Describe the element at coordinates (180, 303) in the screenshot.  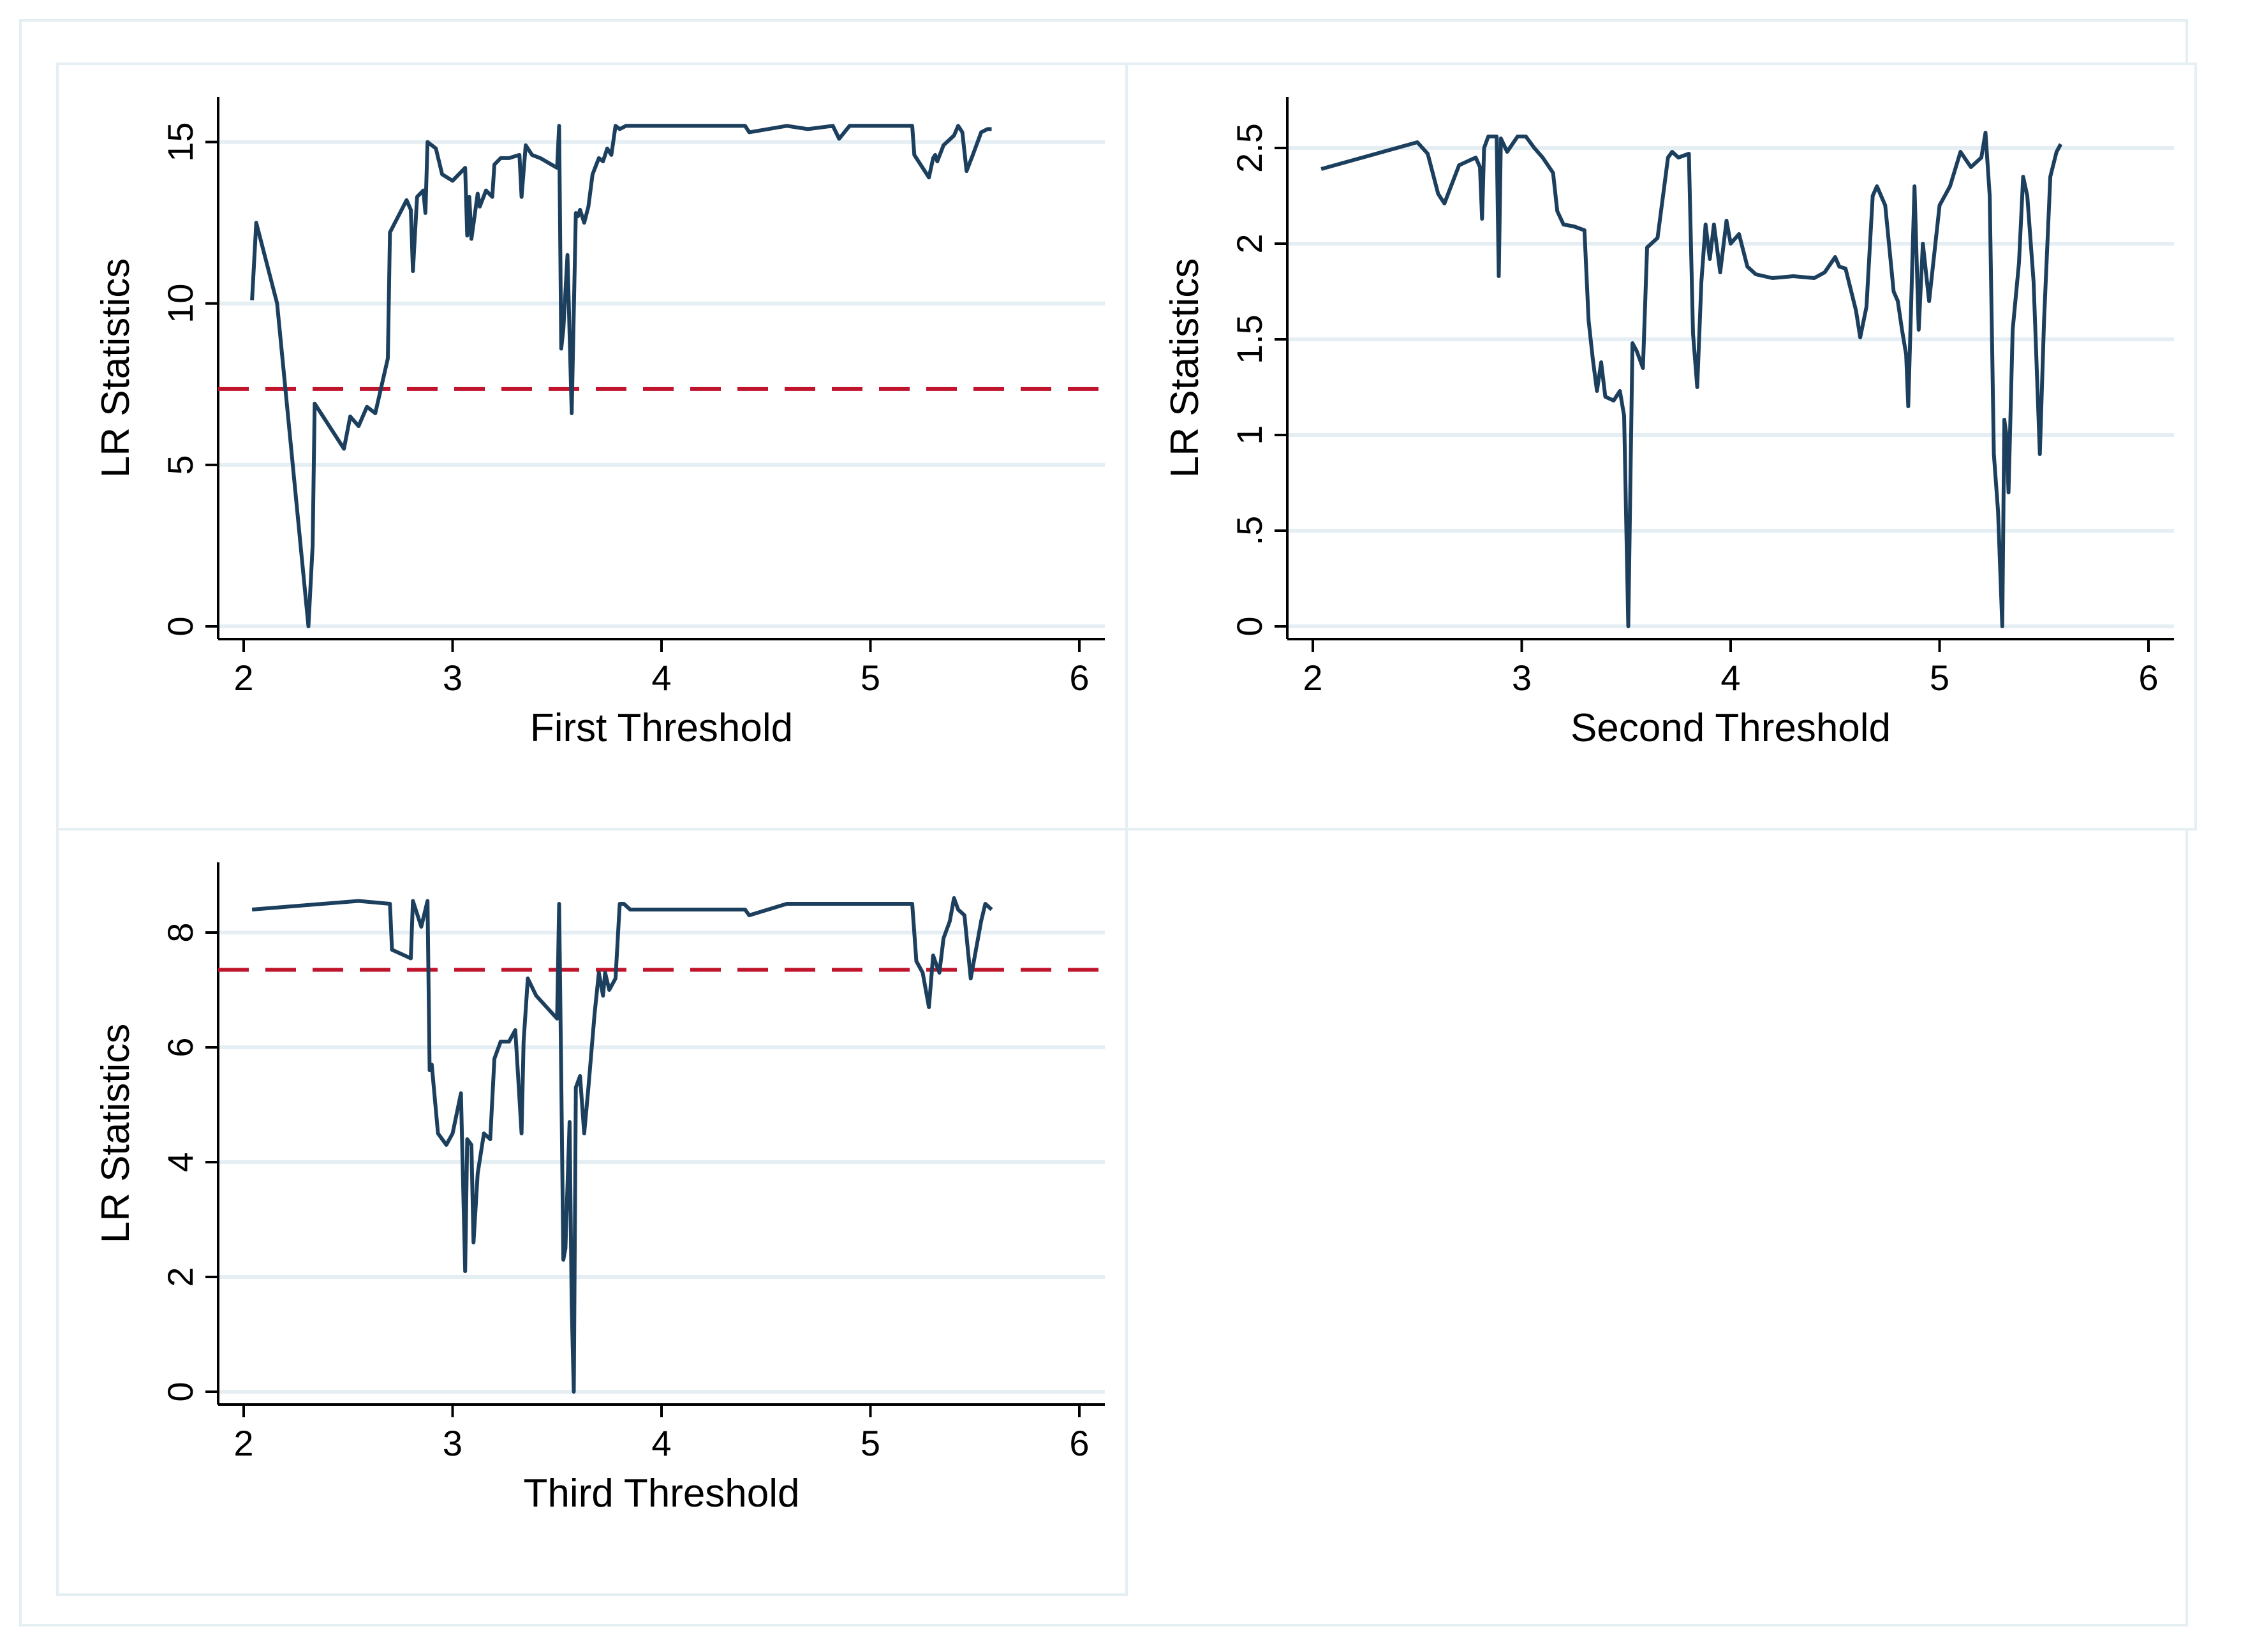
I see `y-tick-label: 10` at that location.